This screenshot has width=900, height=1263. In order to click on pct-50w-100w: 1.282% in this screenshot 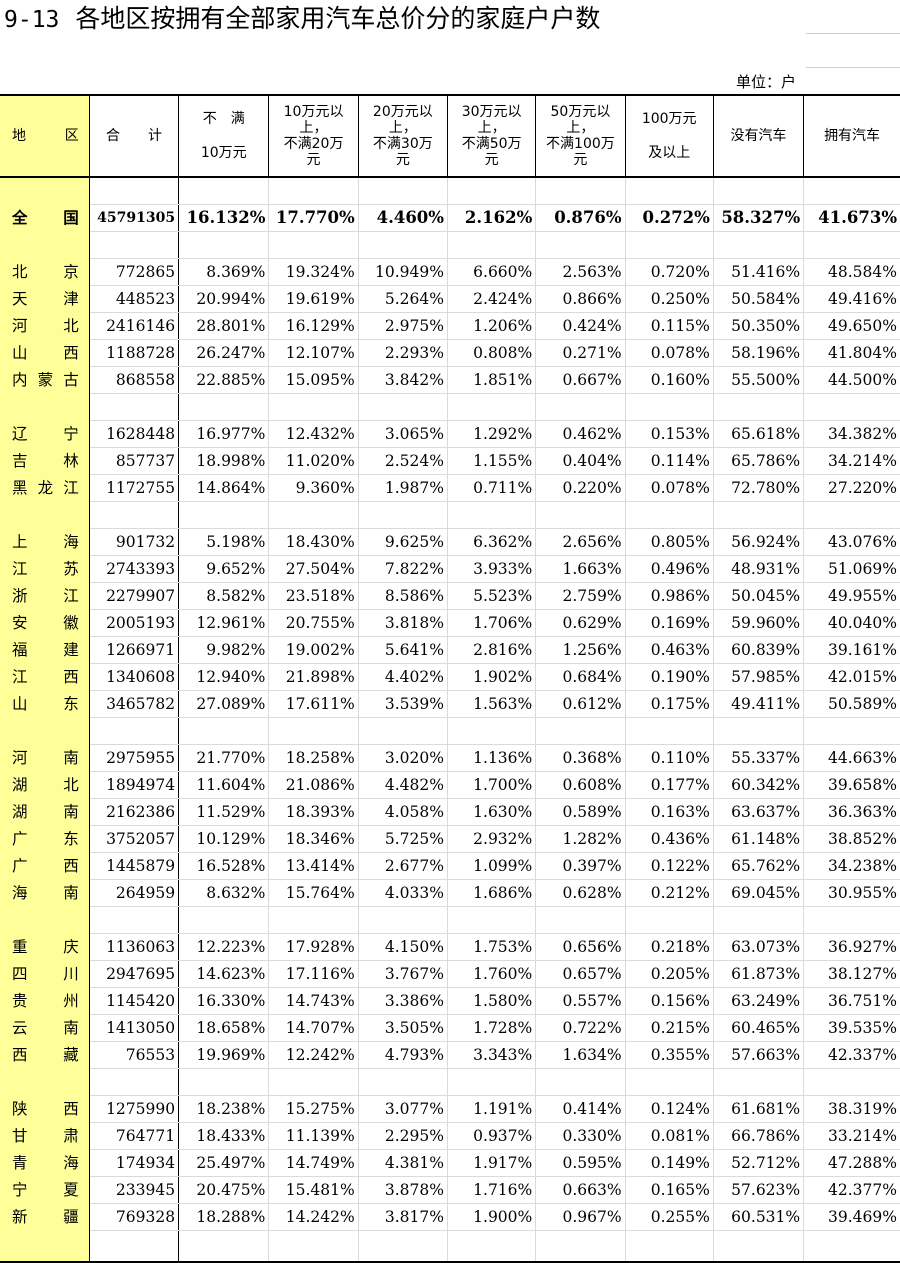, I will do `click(580, 839)`.